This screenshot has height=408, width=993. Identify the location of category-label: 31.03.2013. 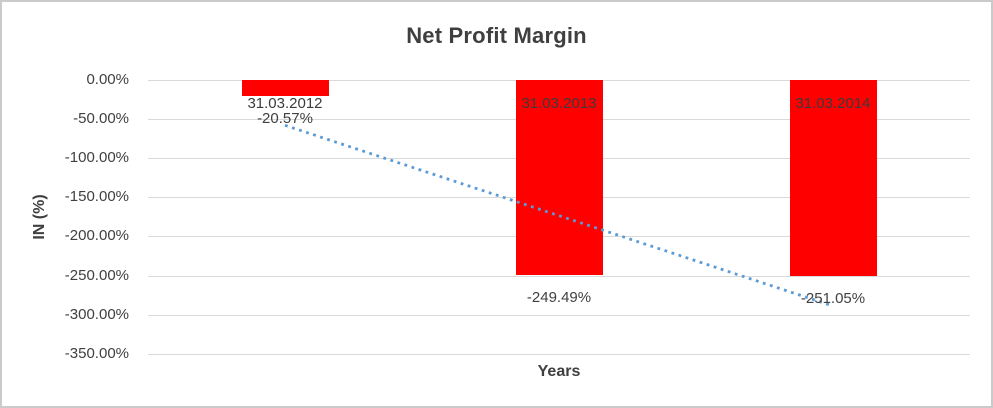
(559, 103).